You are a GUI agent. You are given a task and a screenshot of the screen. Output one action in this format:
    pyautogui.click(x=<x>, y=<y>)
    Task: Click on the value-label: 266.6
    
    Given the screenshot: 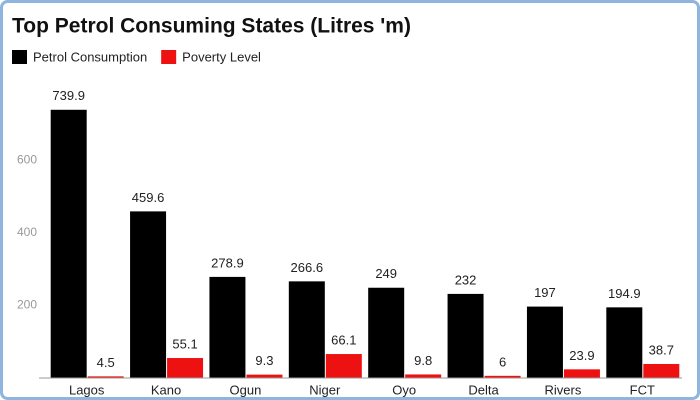 What is the action you would take?
    pyautogui.click(x=307, y=267)
    